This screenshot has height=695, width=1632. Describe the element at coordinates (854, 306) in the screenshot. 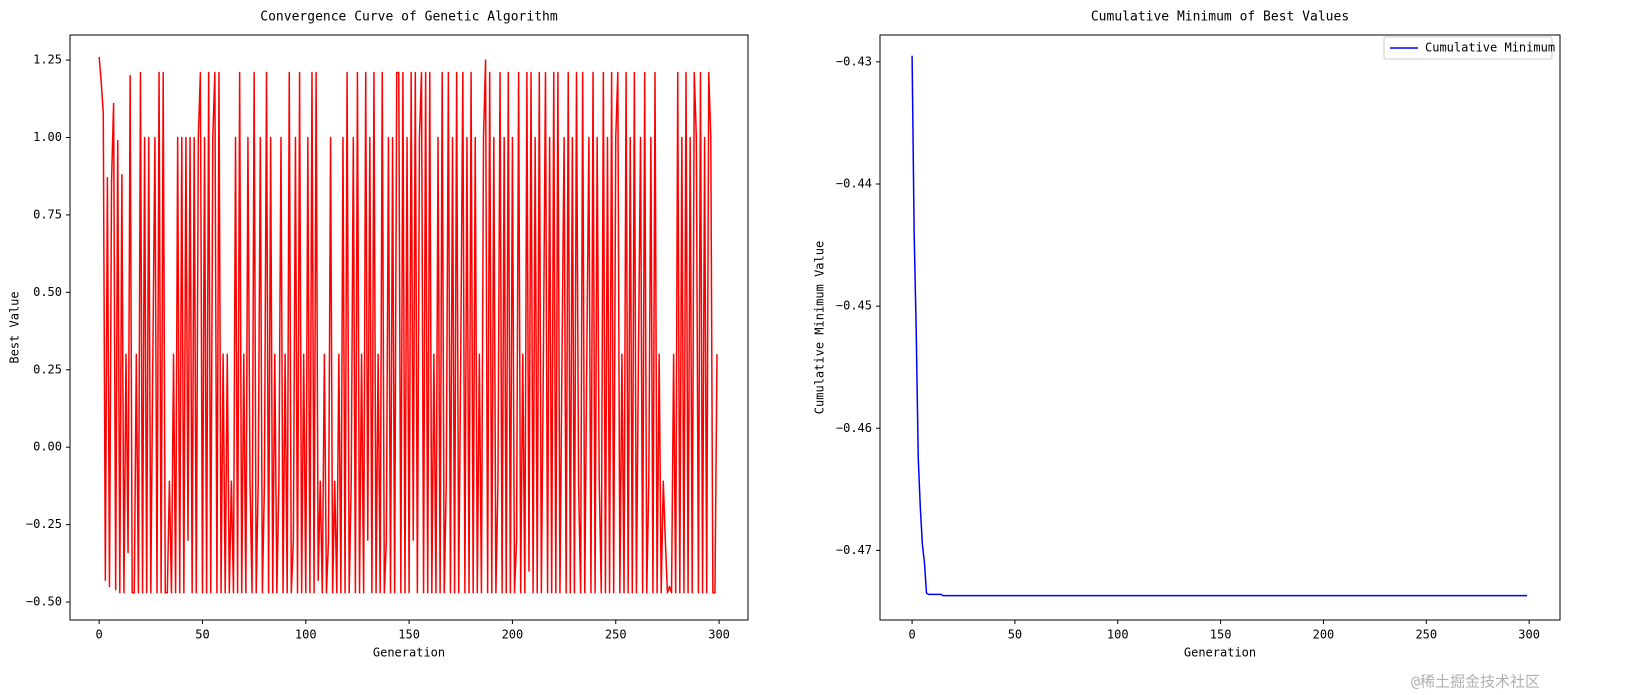

I see `y-tick-label: −0.45` at that location.